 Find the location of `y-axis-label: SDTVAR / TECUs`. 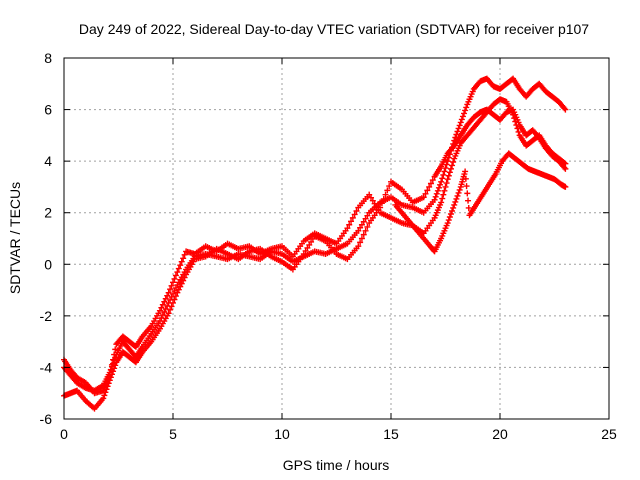

y-axis-label: SDTVAR / TECUs is located at coordinates (15, 238).